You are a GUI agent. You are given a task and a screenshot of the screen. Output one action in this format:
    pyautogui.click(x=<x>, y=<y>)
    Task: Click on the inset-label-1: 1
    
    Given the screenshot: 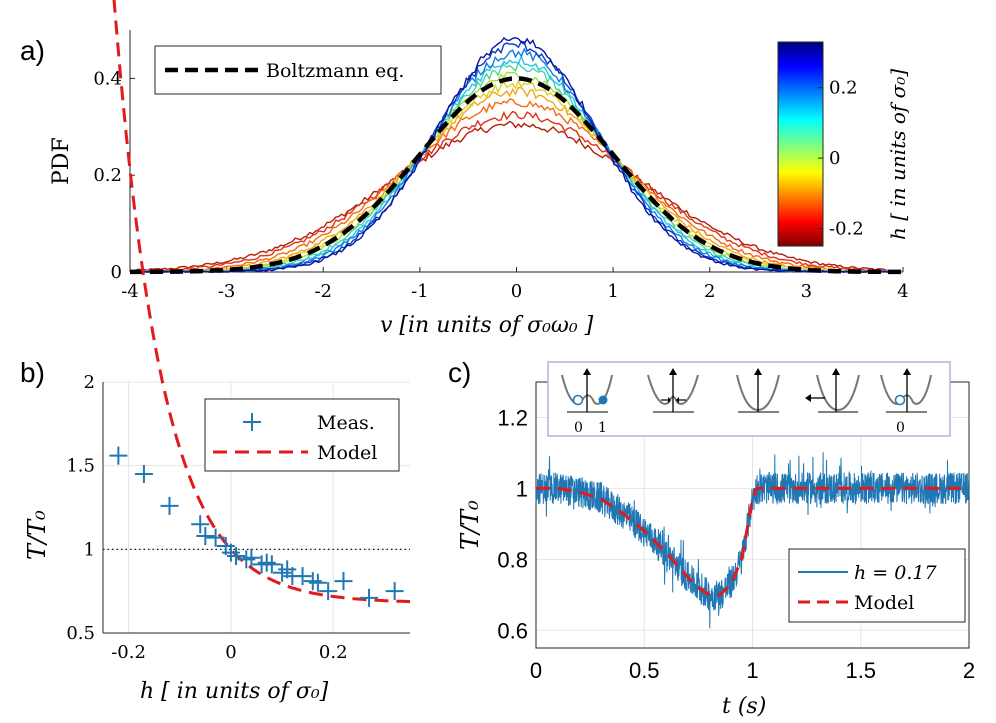 What is the action you would take?
    pyautogui.click(x=602, y=428)
    